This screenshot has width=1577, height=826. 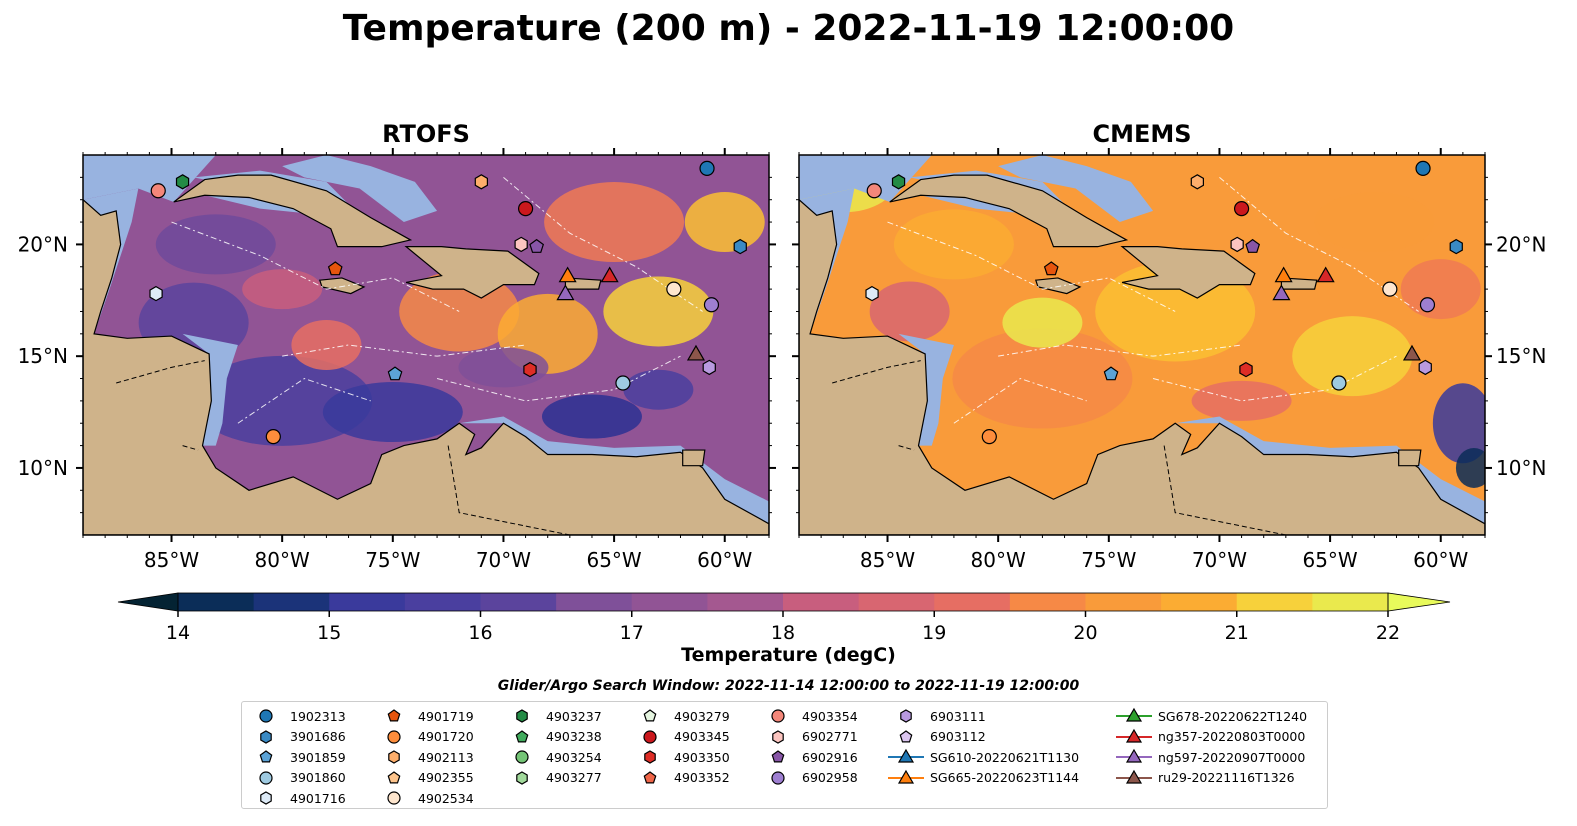 What do you see at coordinates (702, 736) in the screenshot?
I see `legend-label: 4903345` at bounding box center [702, 736].